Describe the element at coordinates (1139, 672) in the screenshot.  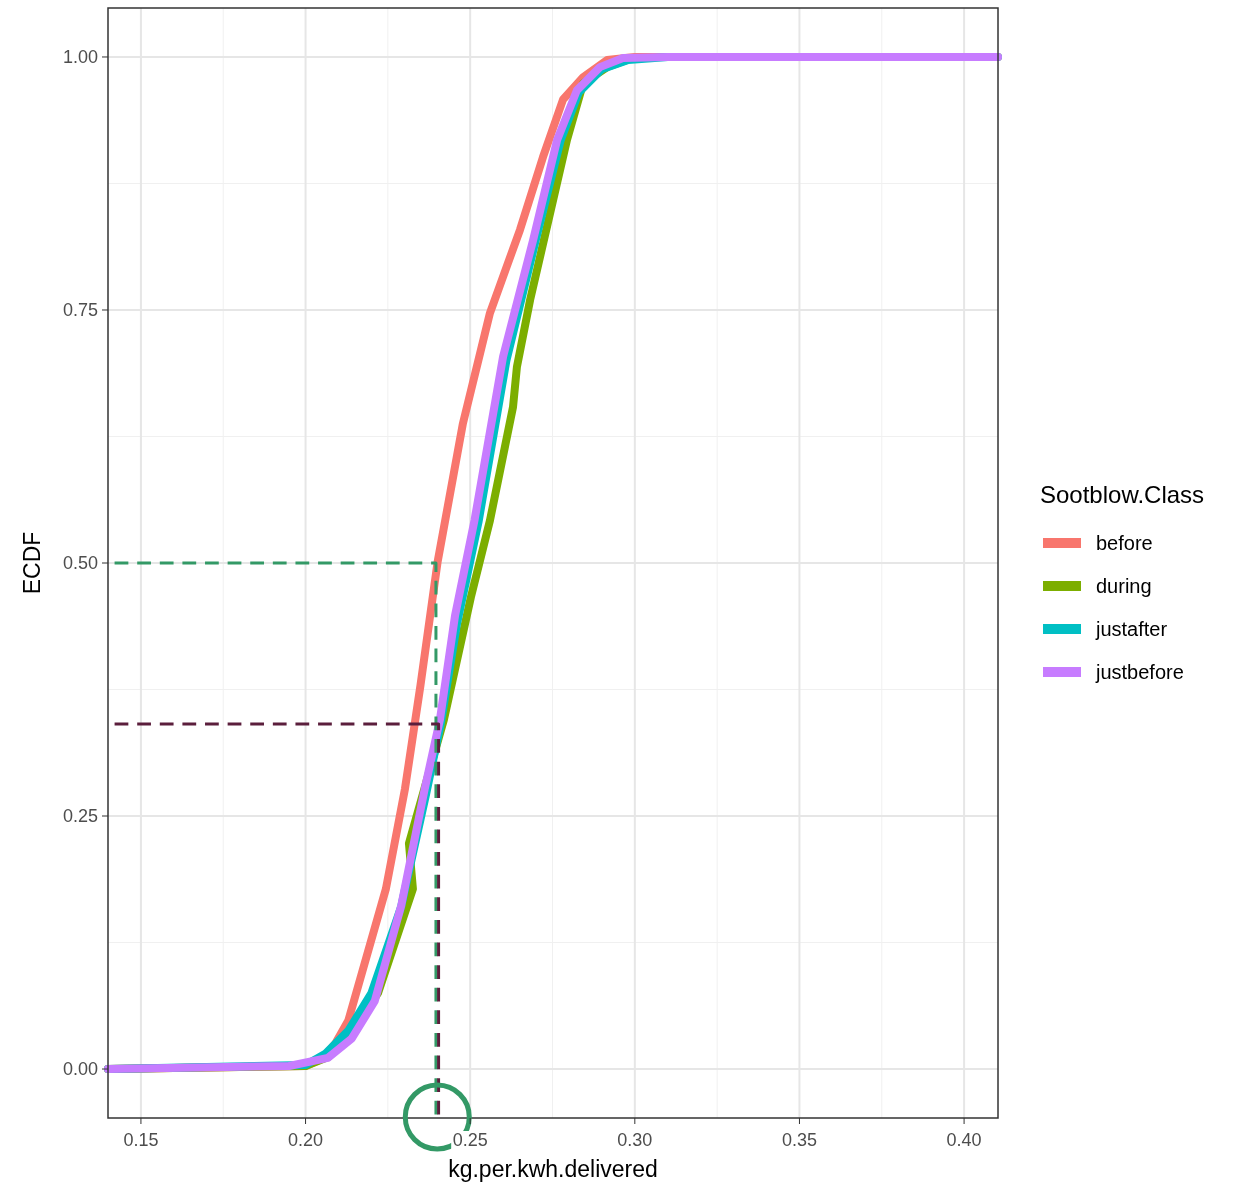
I see `legend-label: justbefore` at that location.